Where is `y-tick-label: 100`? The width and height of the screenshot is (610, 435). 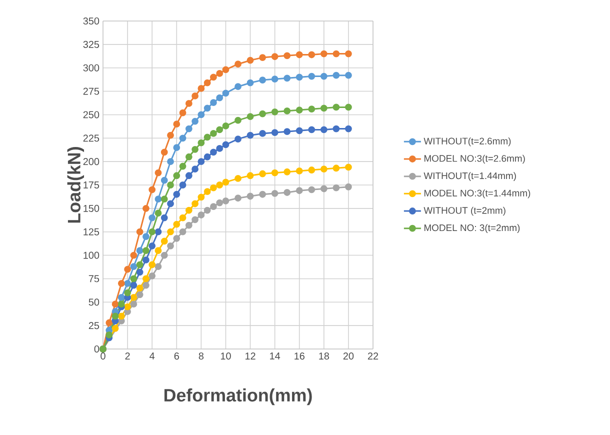 y-tick-label: 100 is located at coordinates (92, 255).